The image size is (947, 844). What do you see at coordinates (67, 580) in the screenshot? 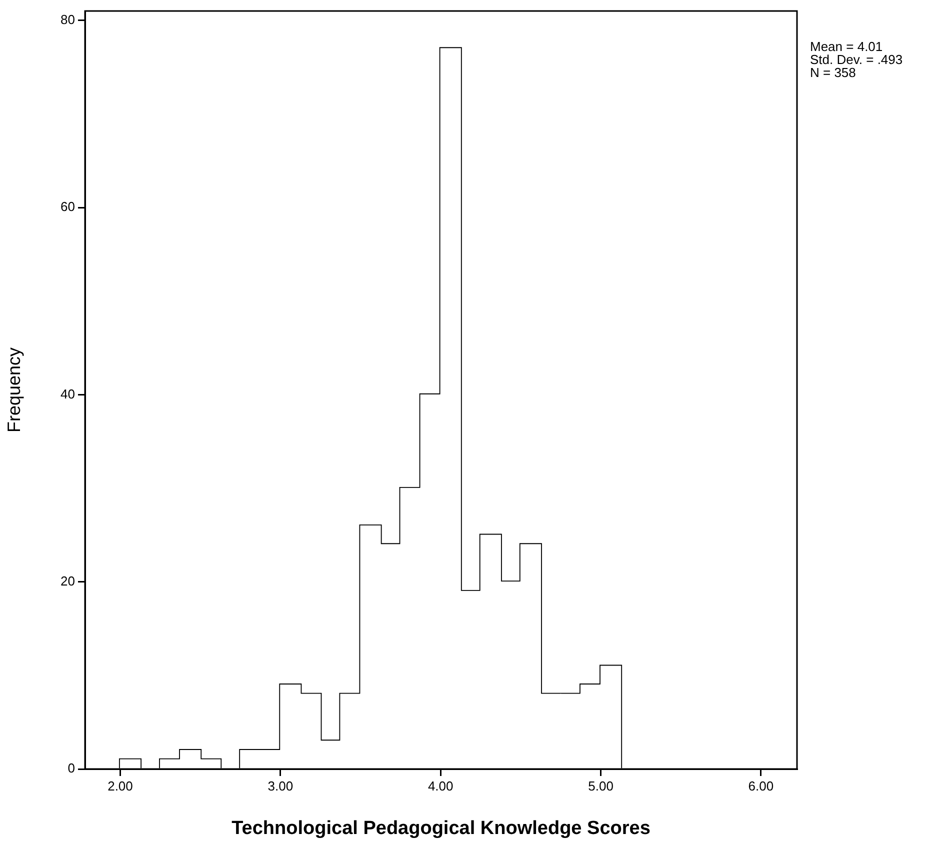
I see `y-tick-label: 20` at bounding box center [67, 580].